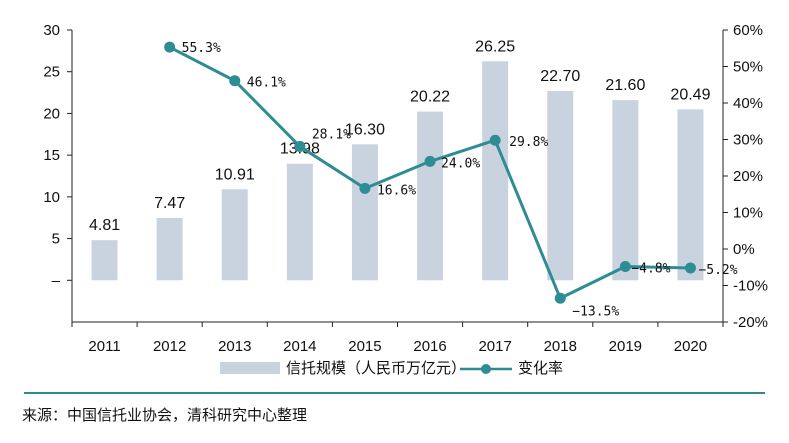  I want to click on bar-value-label: 21.60, so click(625, 85).